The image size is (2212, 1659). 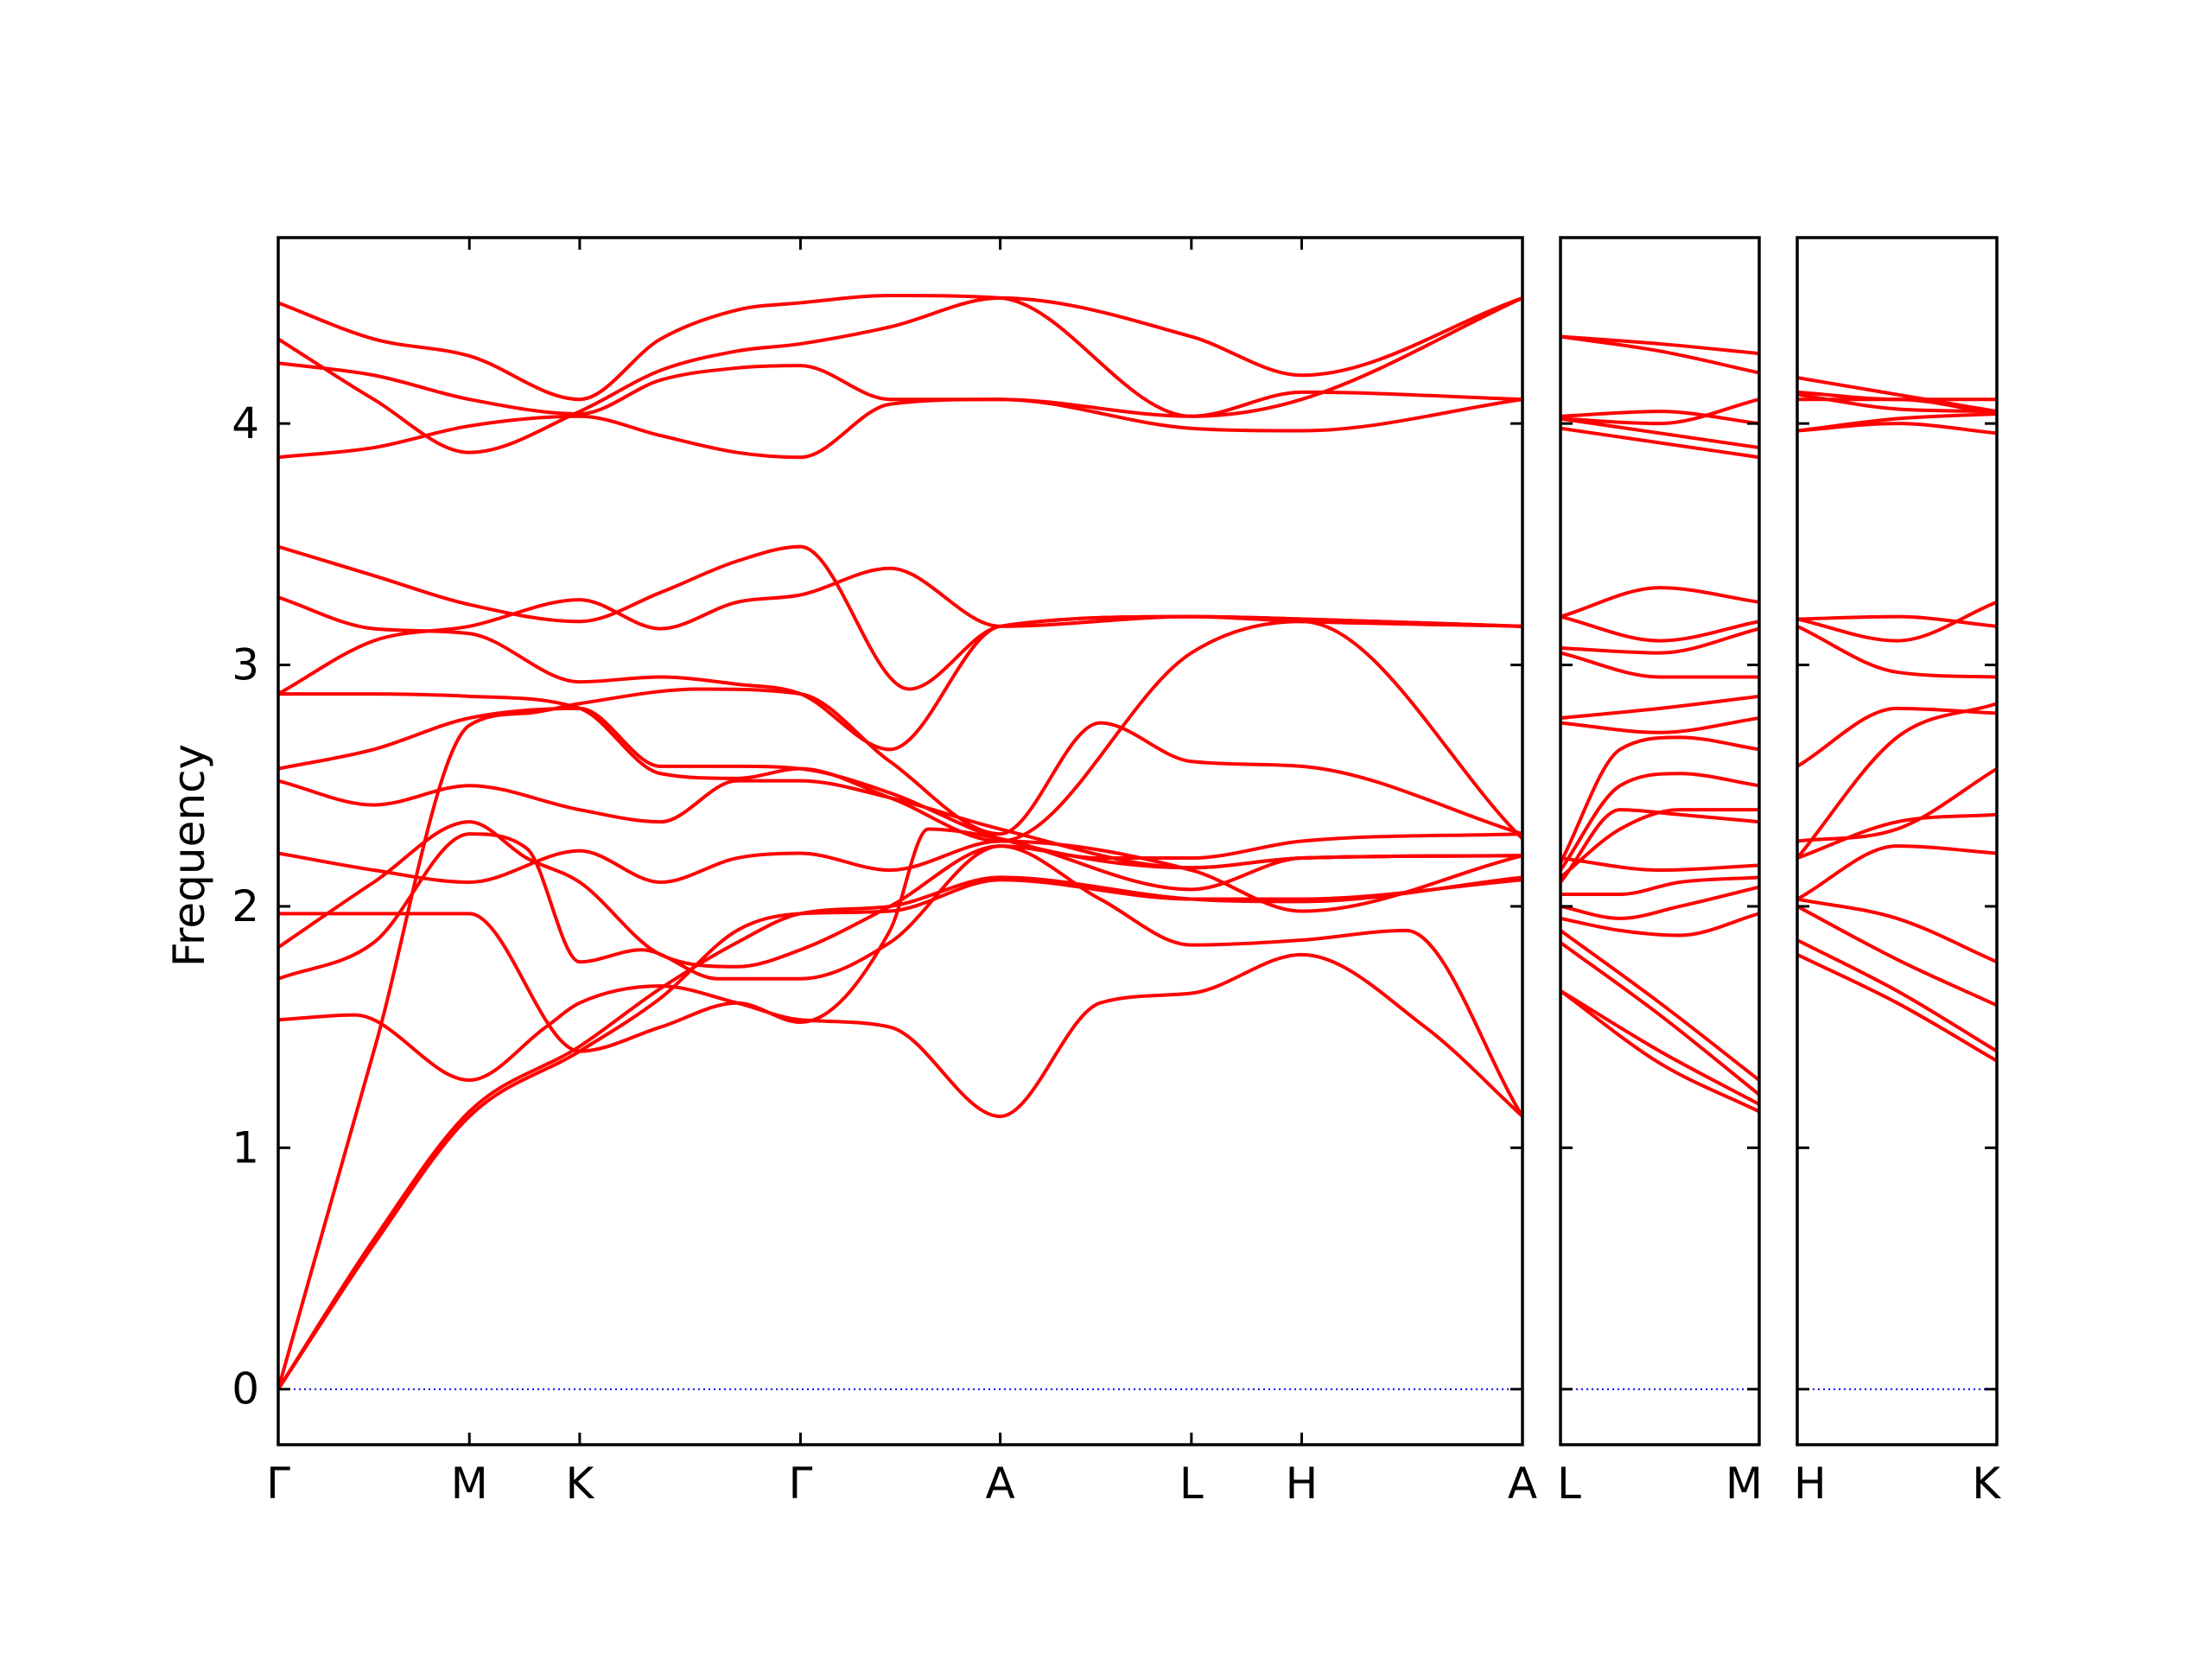 What do you see at coordinates (245, 906) in the screenshot?
I see `y-tick-label: 2` at bounding box center [245, 906].